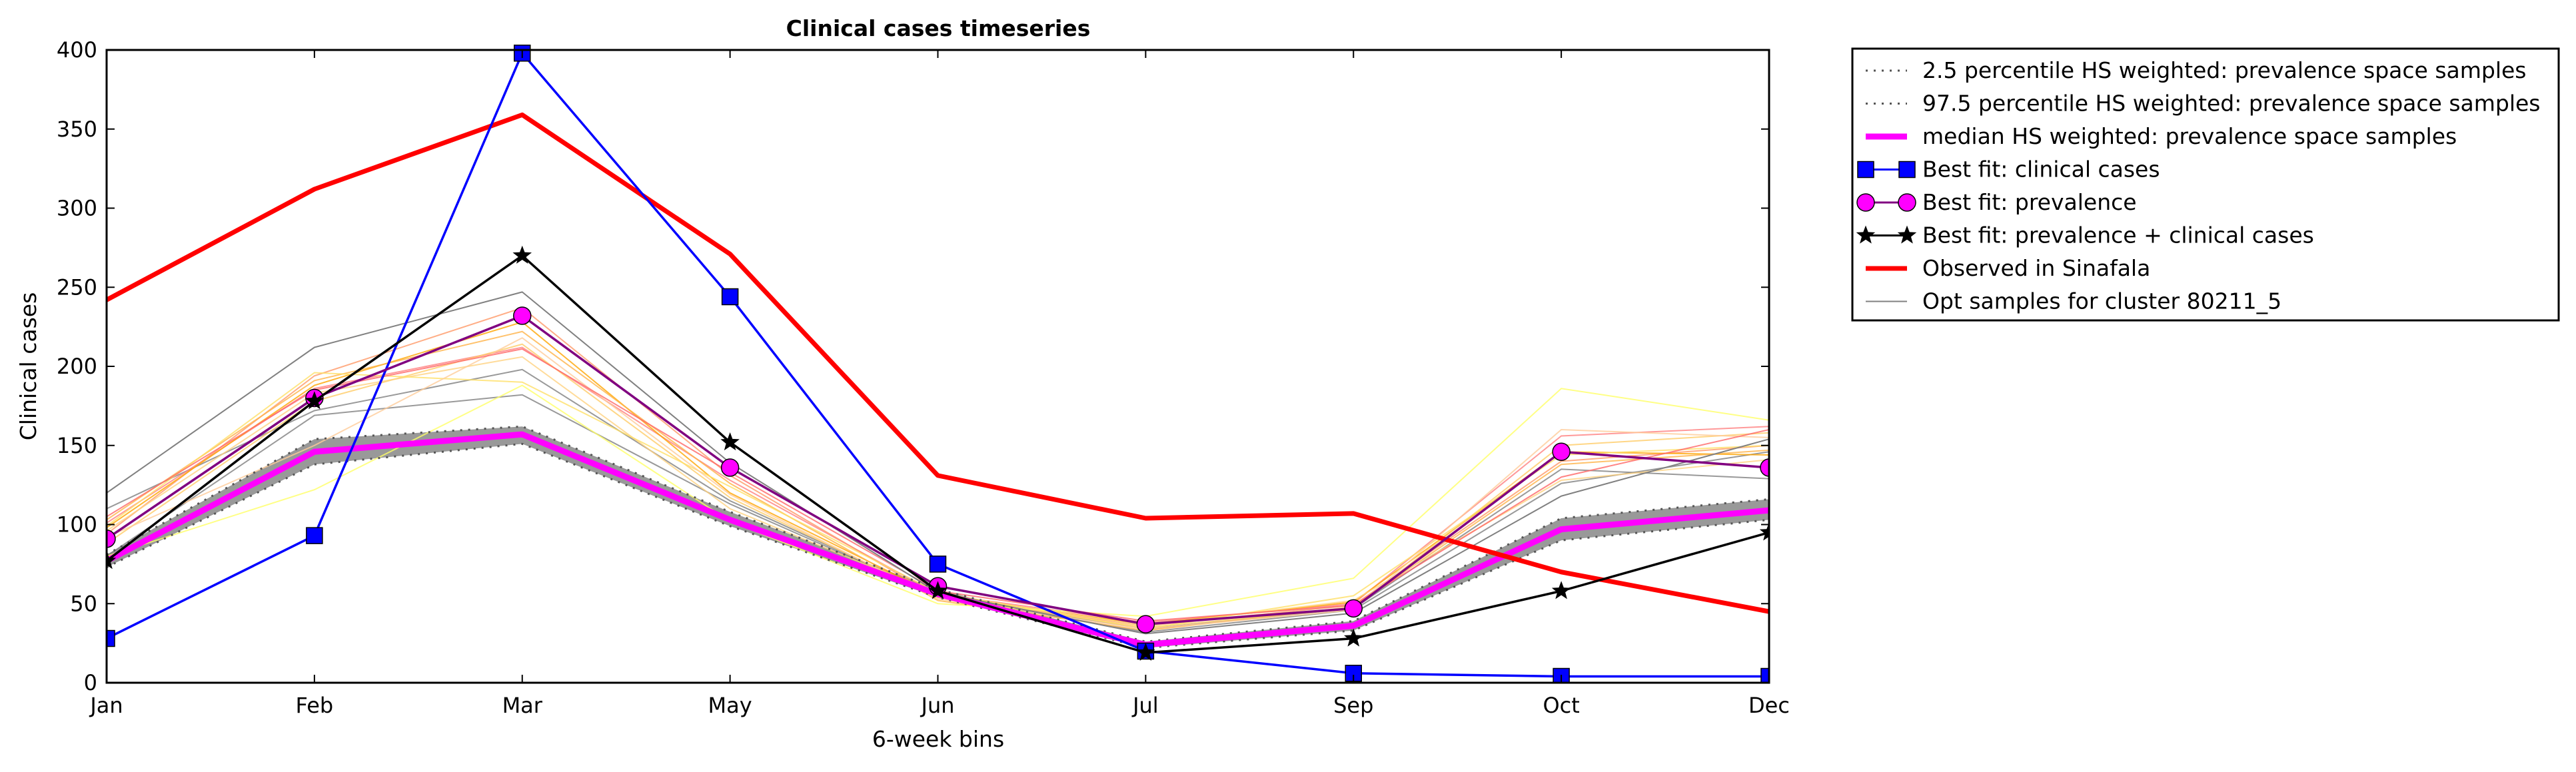 Image resolution: width=2576 pixels, height=772 pixels. What do you see at coordinates (77, 525) in the screenshot?
I see `y-tick-label: 100` at bounding box center [77, 525].